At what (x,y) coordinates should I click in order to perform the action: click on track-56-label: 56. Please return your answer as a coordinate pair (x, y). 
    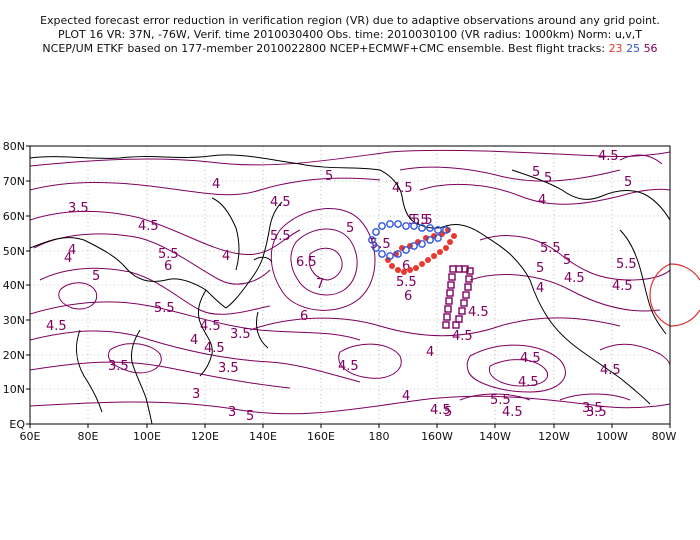
    Looking at the image, I should click on (650, 48).